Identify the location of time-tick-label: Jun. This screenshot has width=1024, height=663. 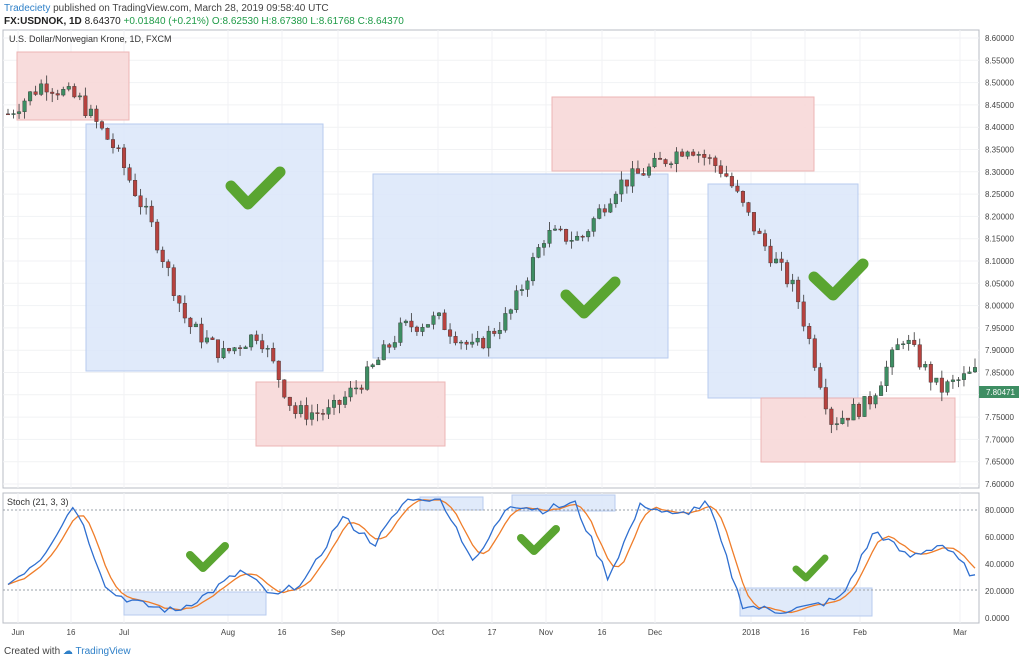
(18, 632).